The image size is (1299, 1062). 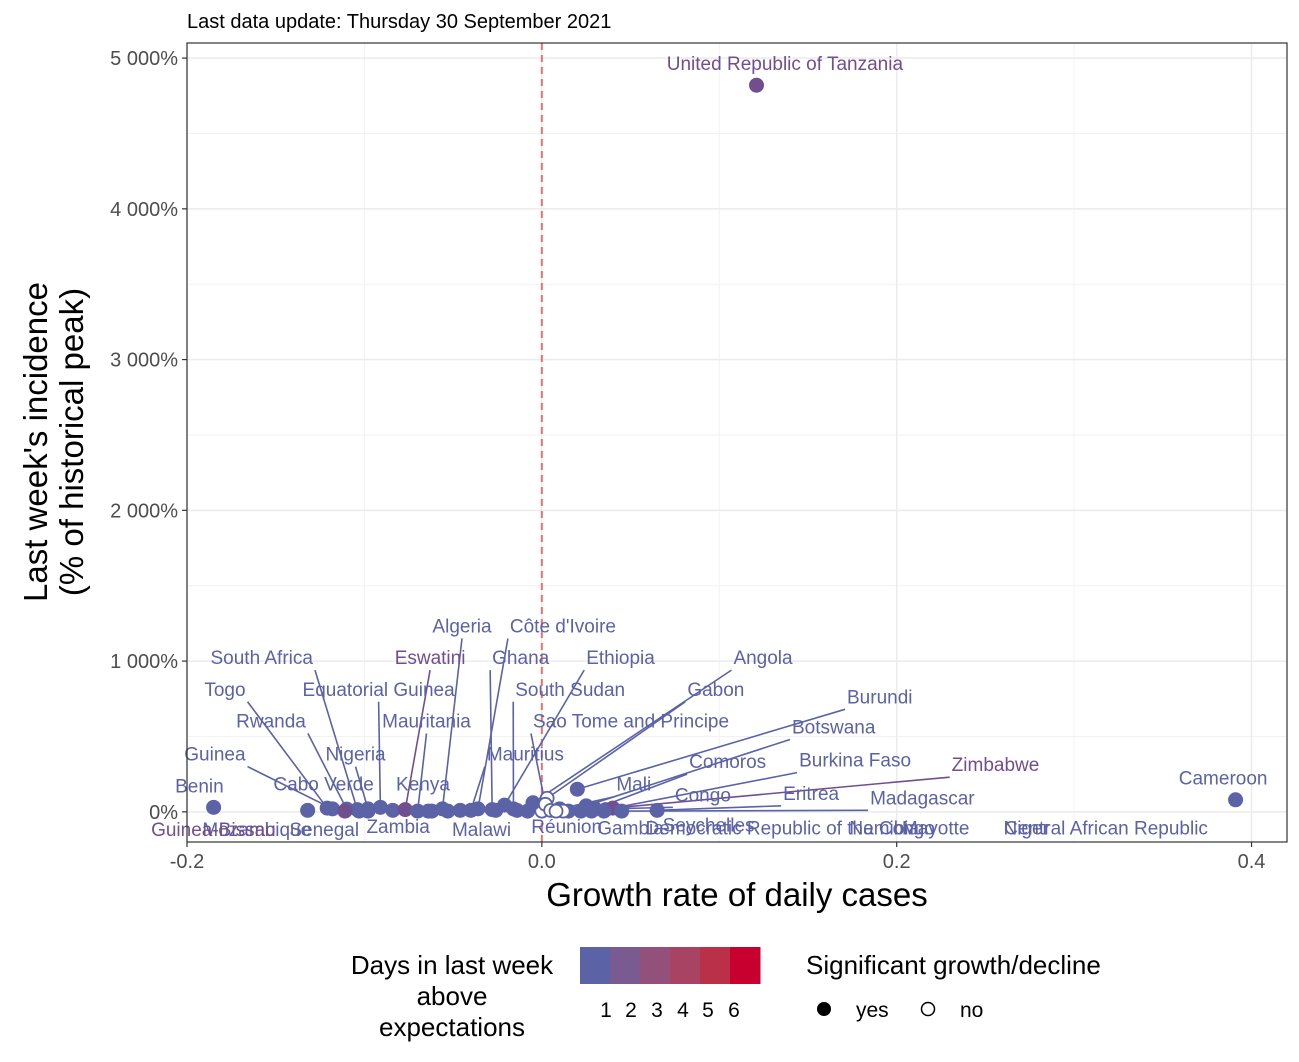 What do you see at coordinates (631, 721) in the screenshot?
I see `country-label: Sao Tome and Principe` at bounding box center [631, 721].